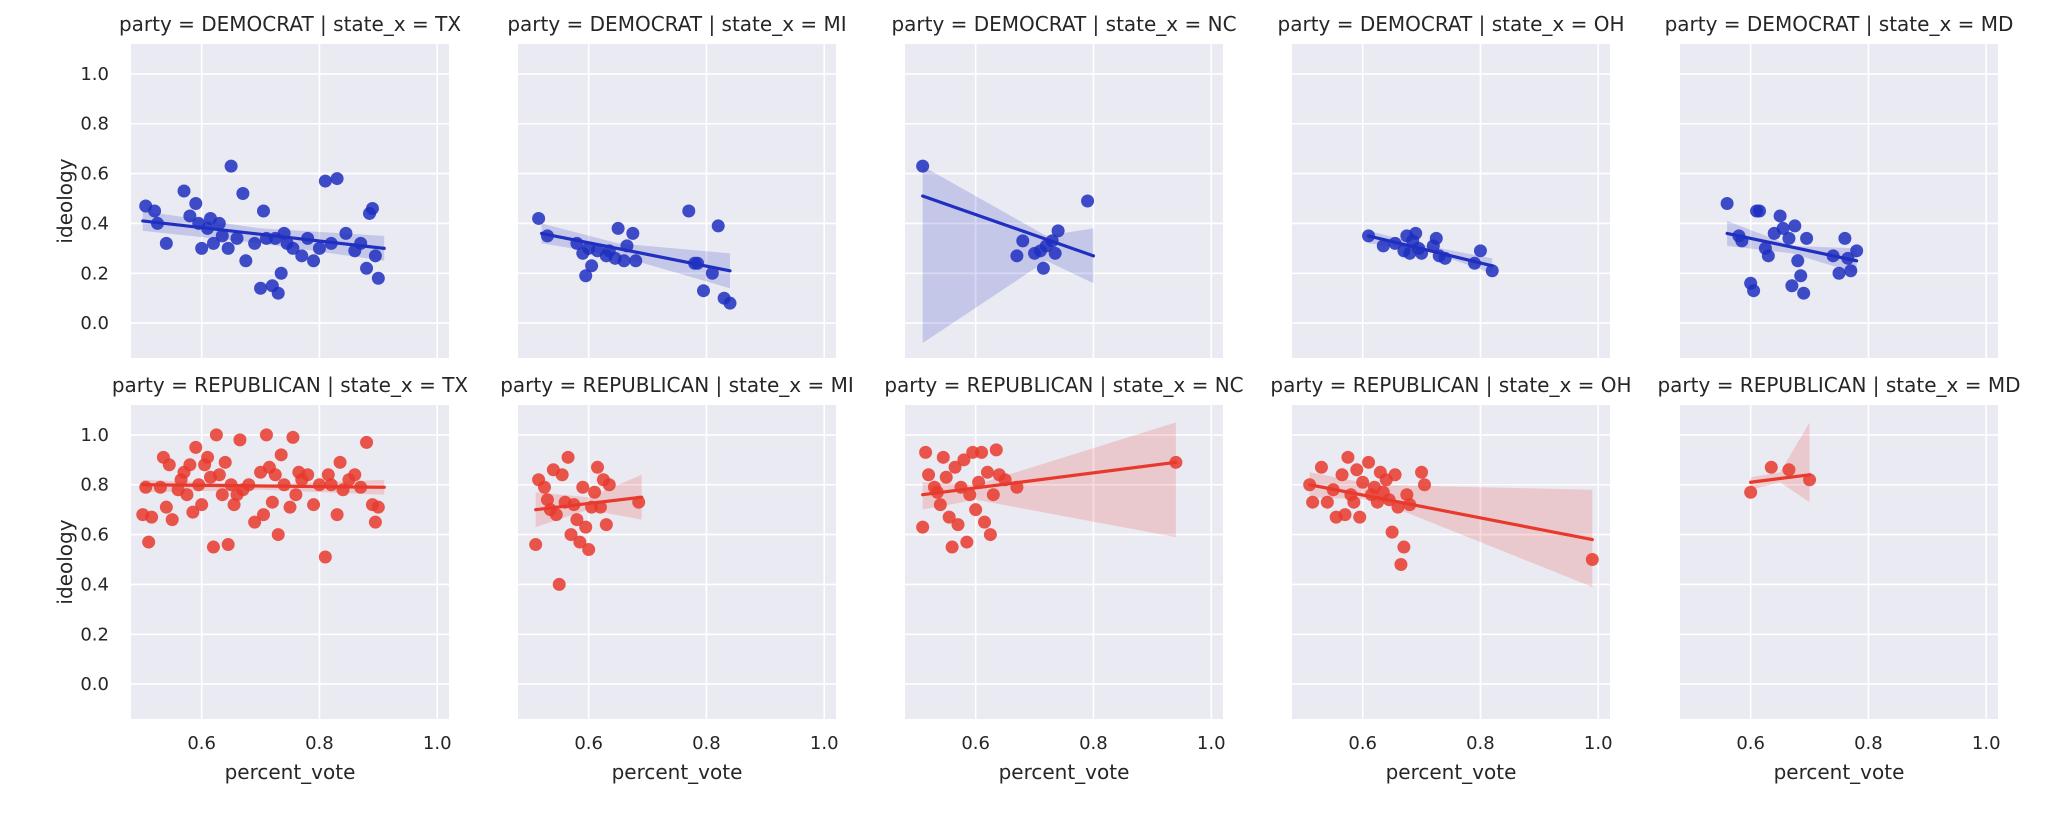 Image resolution: width=2062 pixels, height=822 pixels. I want to click on y-tick-label: 0.8, so click(94, 124).